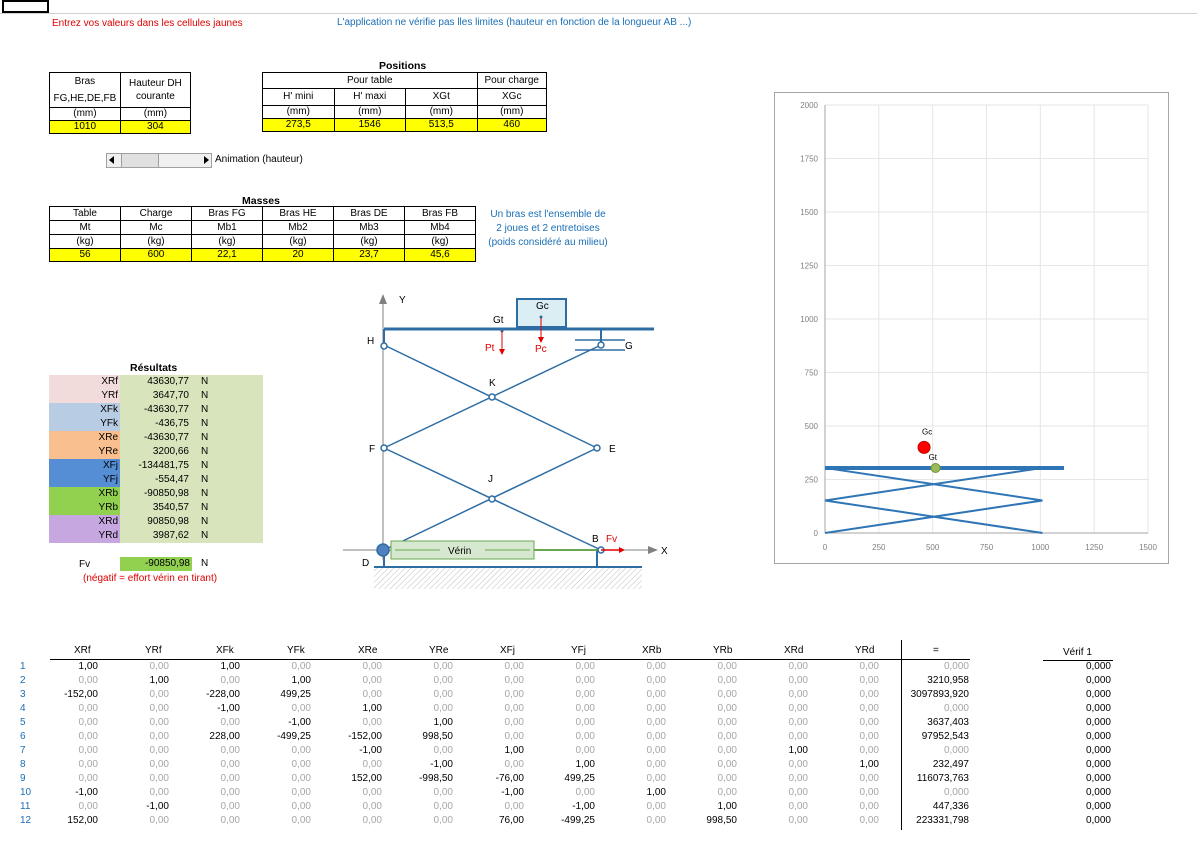 Image resolution: width=1197 pixels, height=841 pixels. What do you see at coordinates (227, 255) in the screenshot?
I see `mass-fg-input: 22,1` at bounding box center [227, 255].